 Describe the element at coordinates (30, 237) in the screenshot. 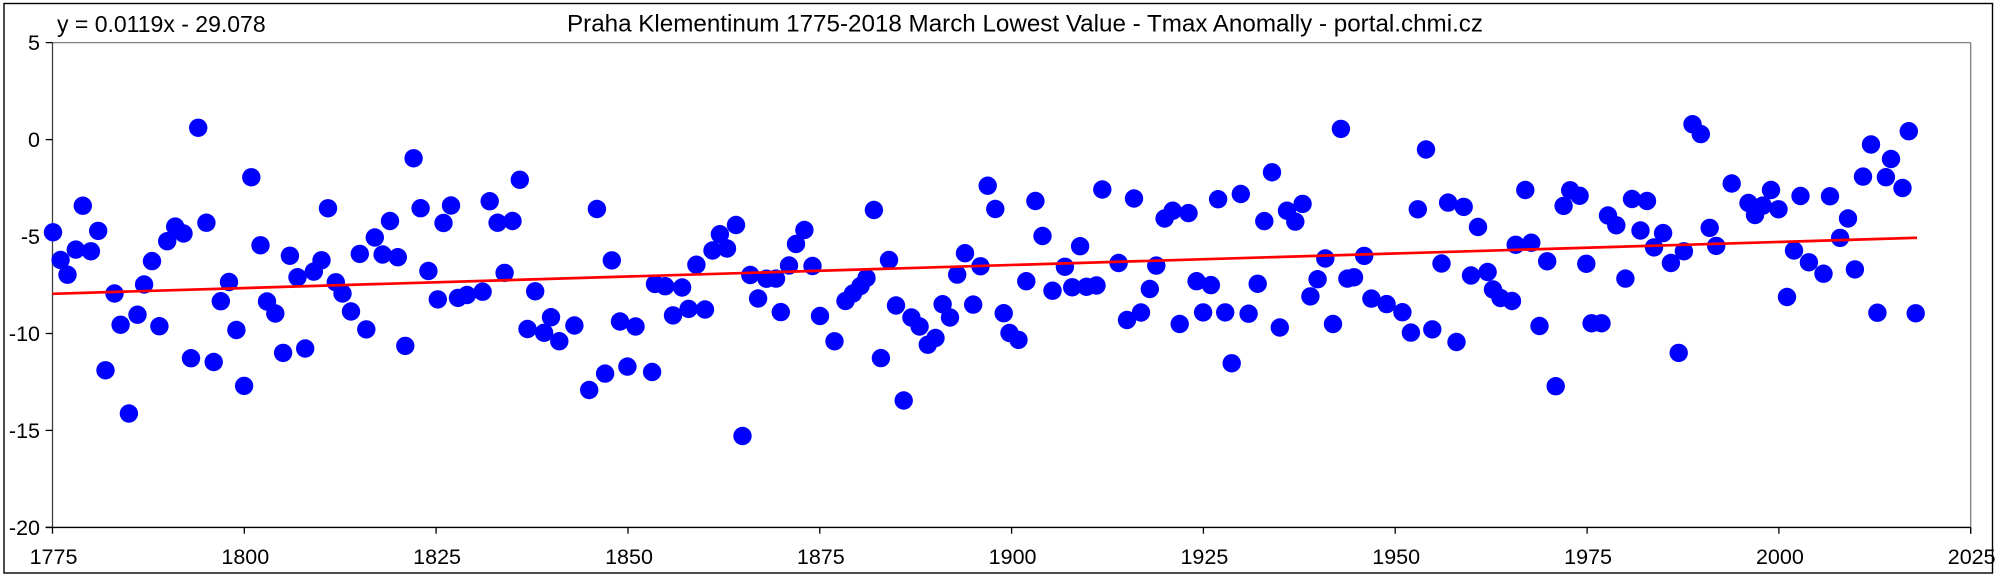

I see `svg-text: -5` at that location.